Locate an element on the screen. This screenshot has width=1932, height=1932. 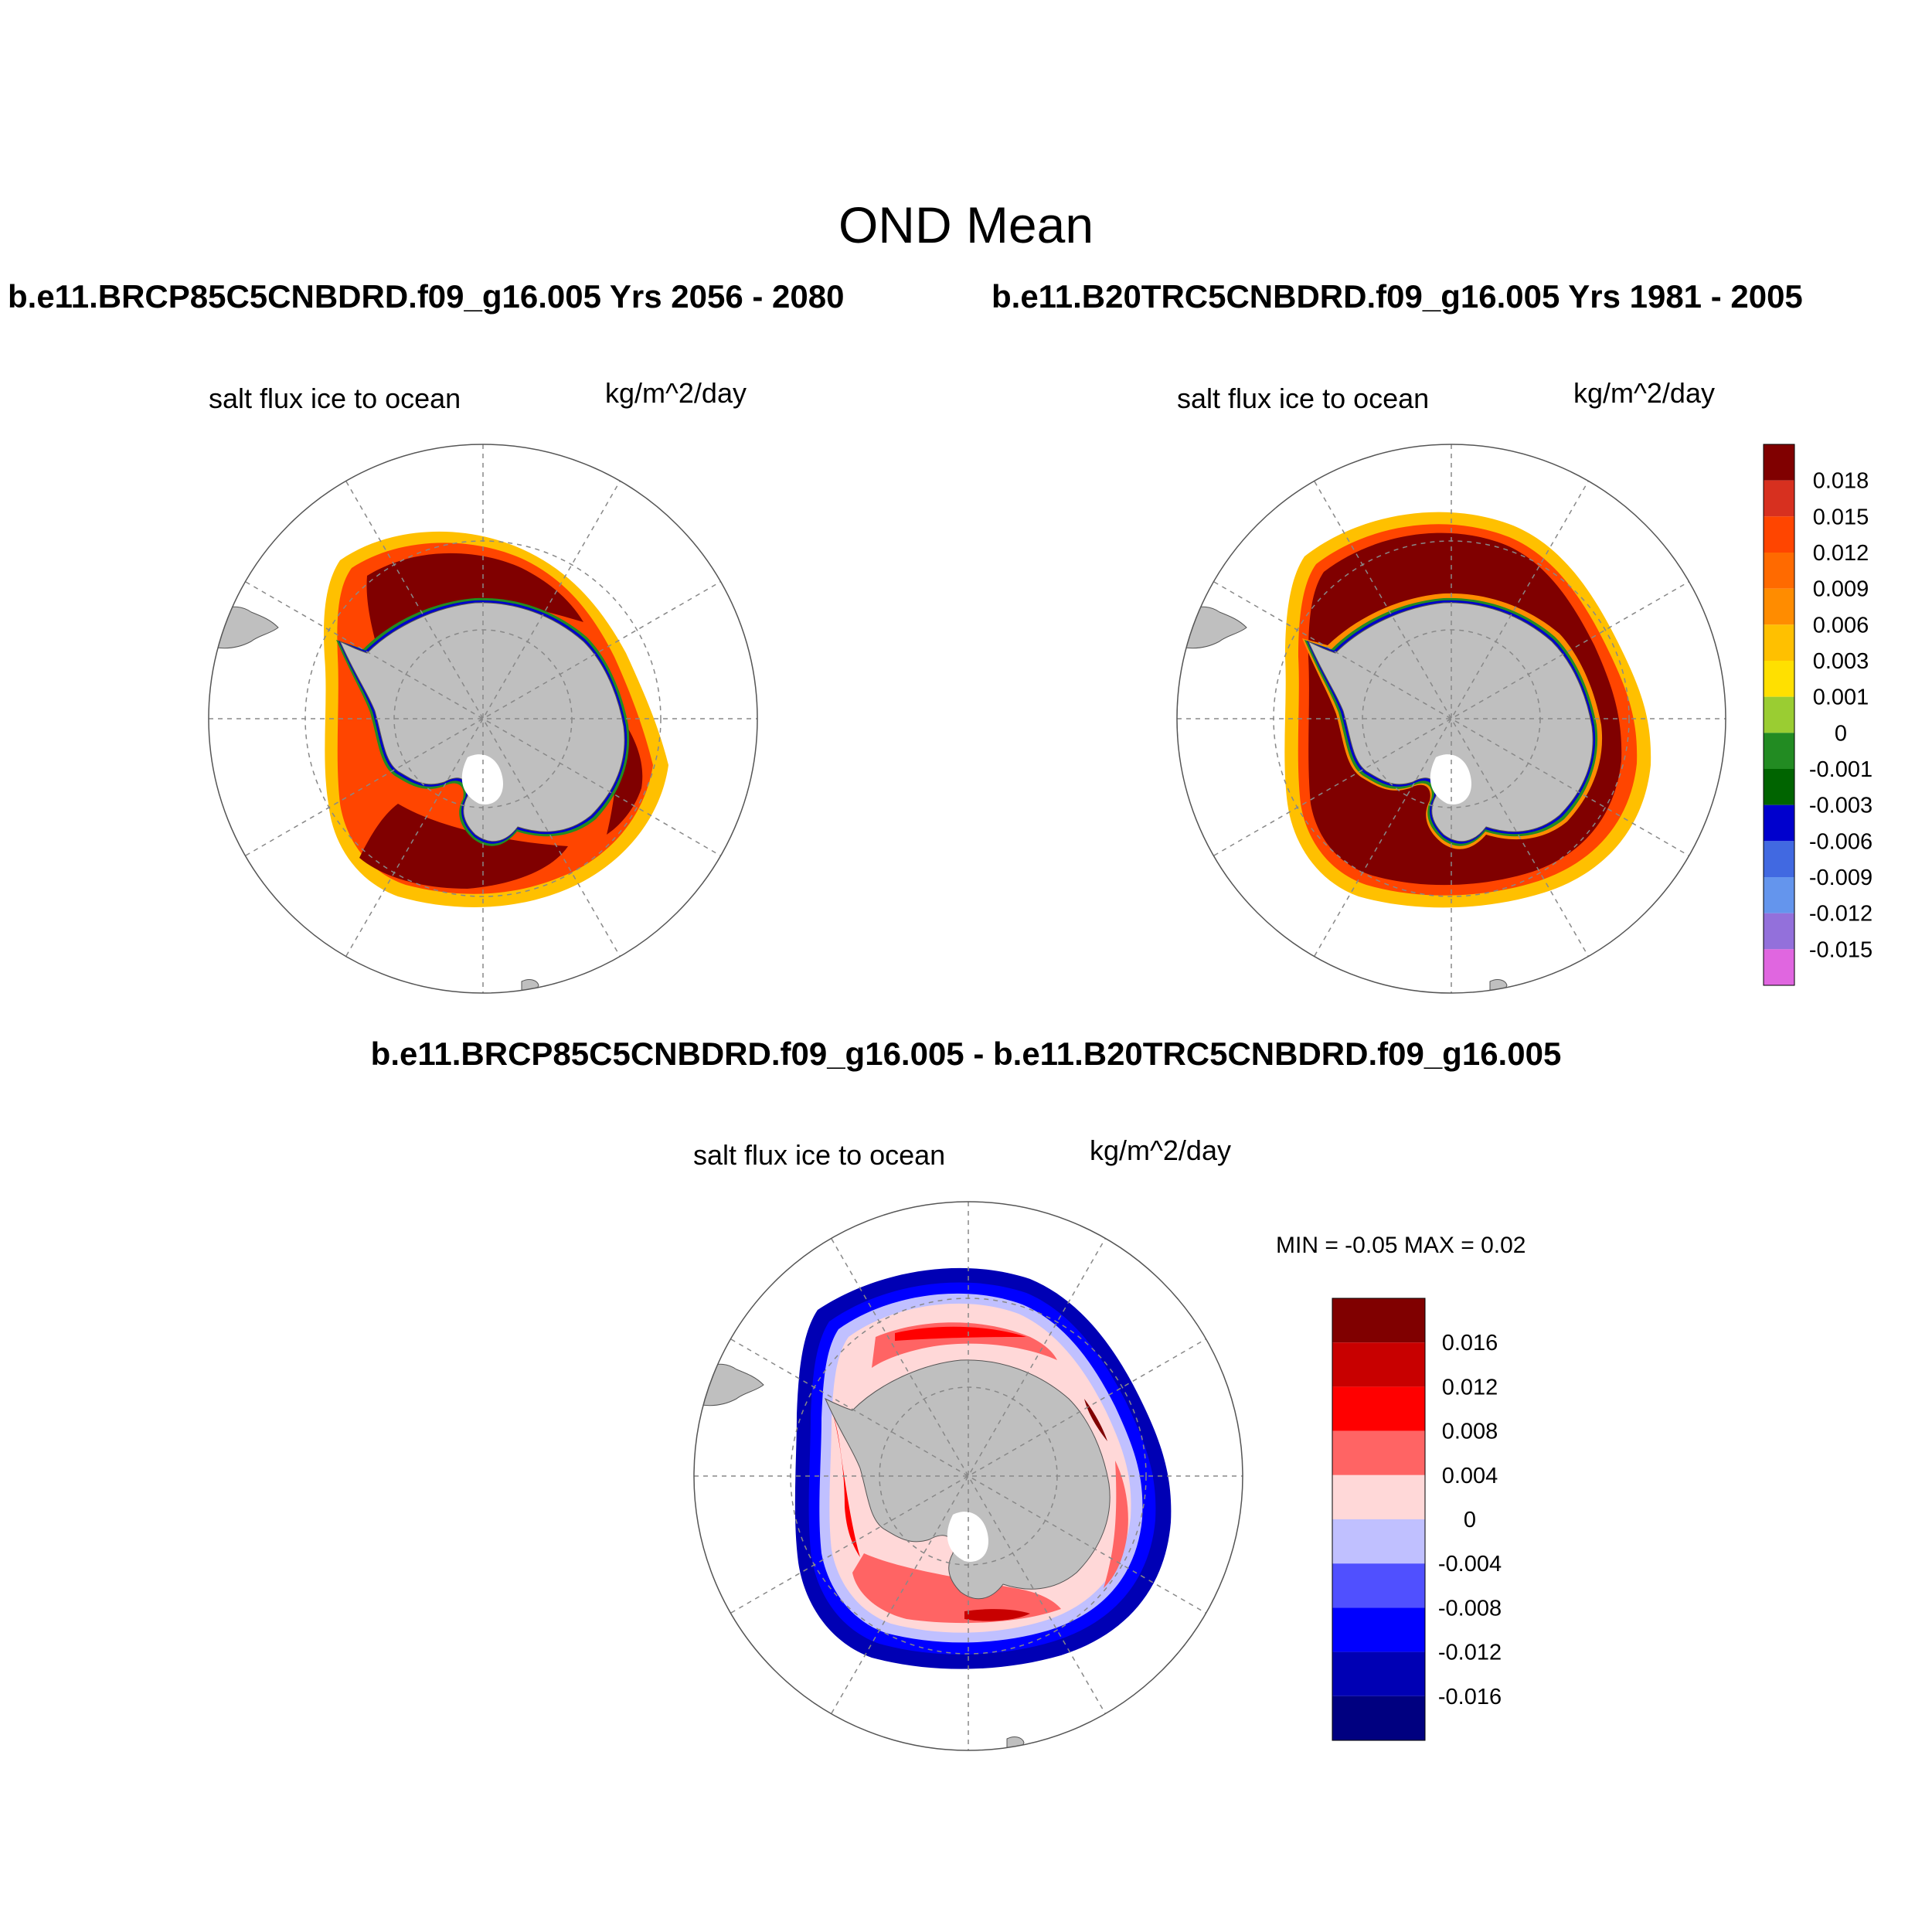
min-max-readout: MIN = -0.05 MAX = 0.02 is located at coordinates (1401, 1246).